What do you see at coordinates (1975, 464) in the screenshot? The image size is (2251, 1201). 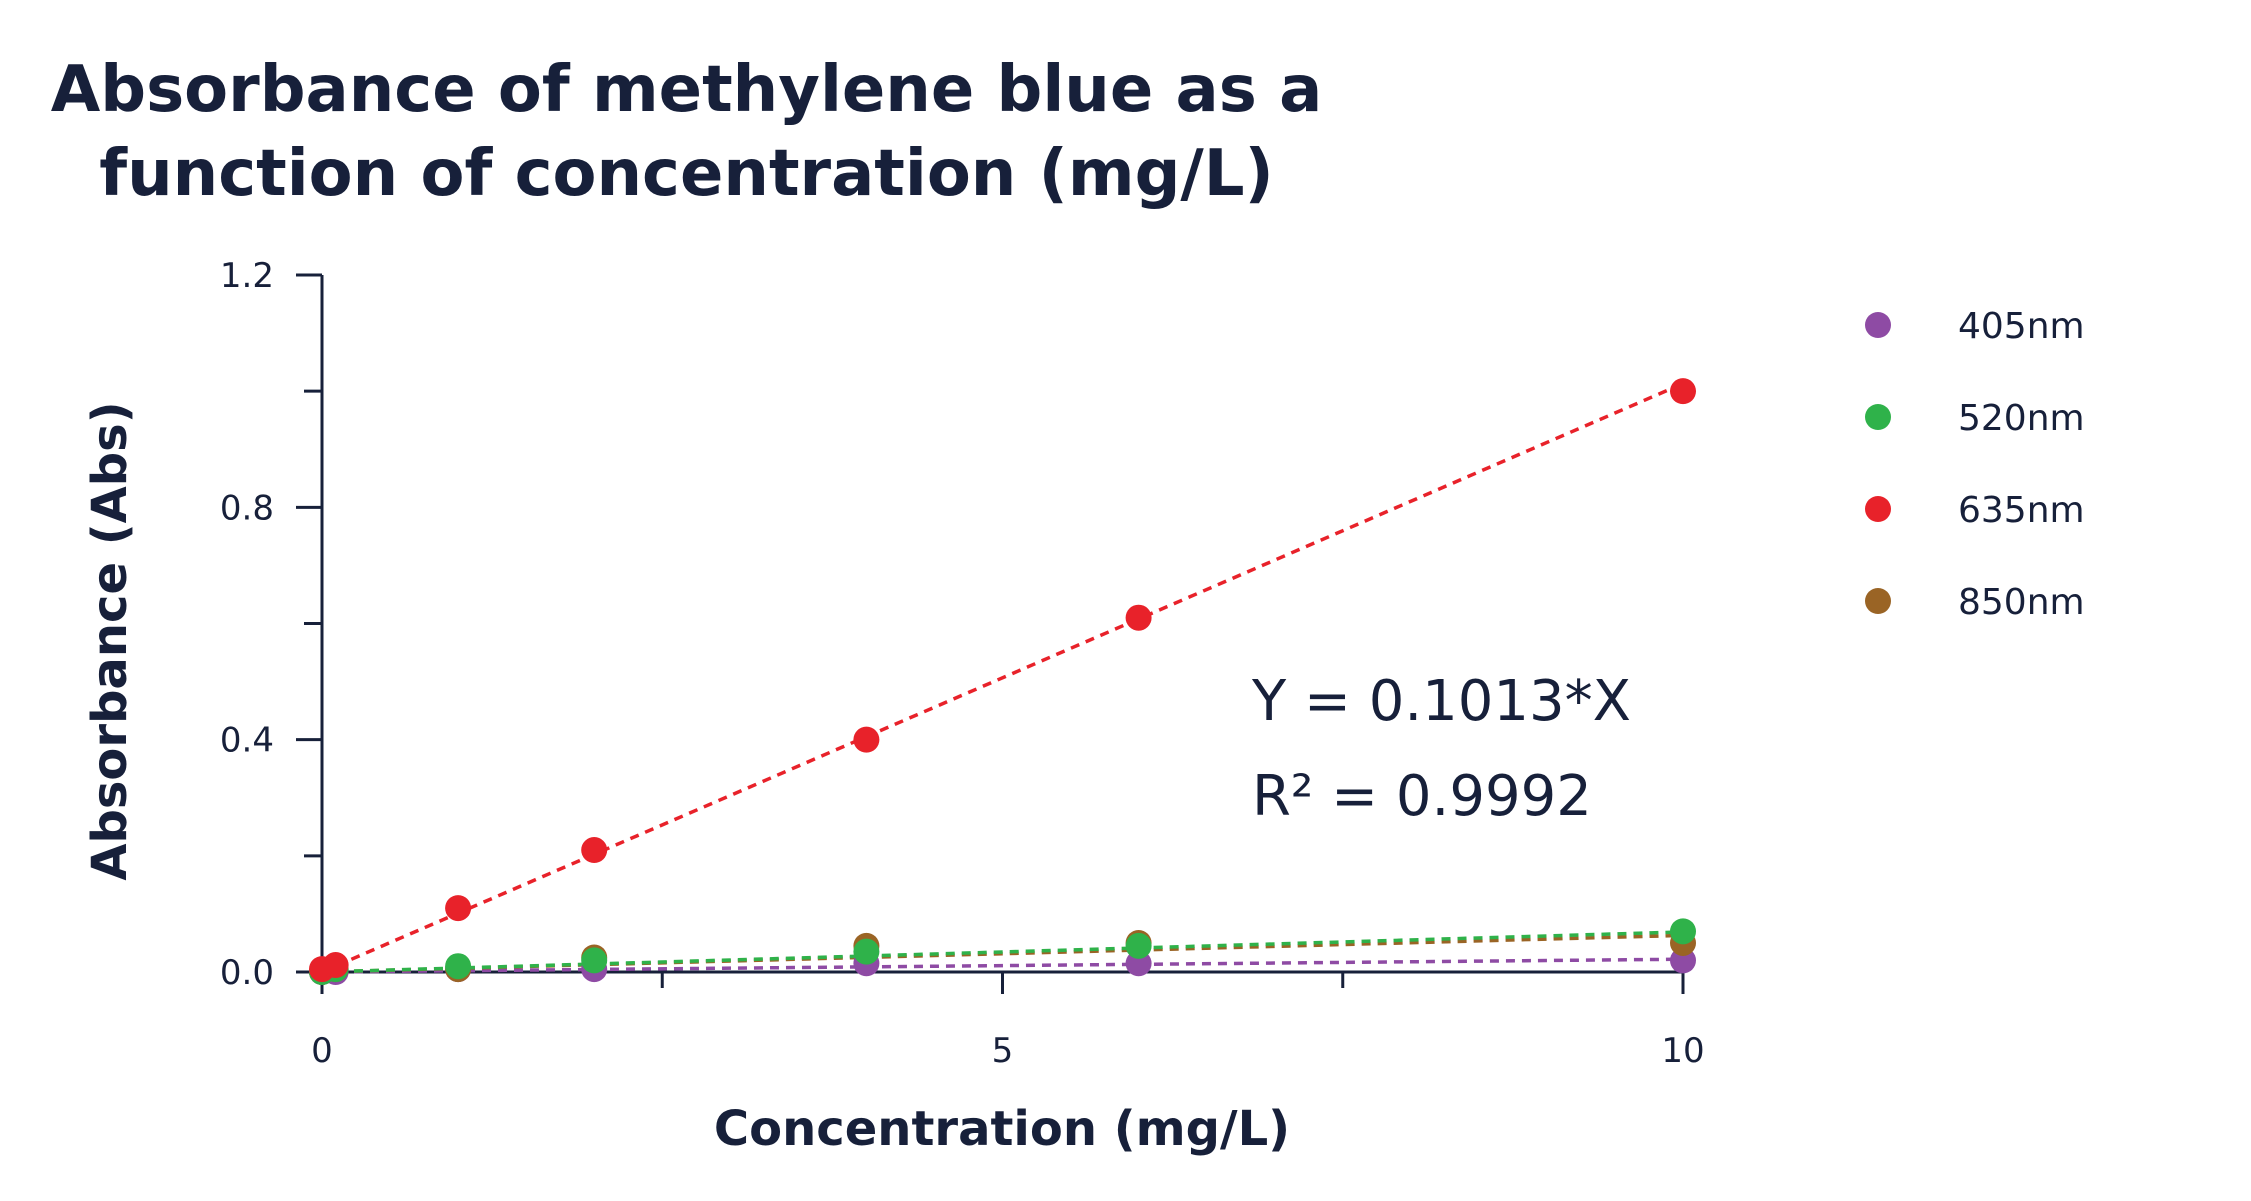 I see `legend: 405nm 520nm 635nm 850nm` at bounding box center [1975, 464].